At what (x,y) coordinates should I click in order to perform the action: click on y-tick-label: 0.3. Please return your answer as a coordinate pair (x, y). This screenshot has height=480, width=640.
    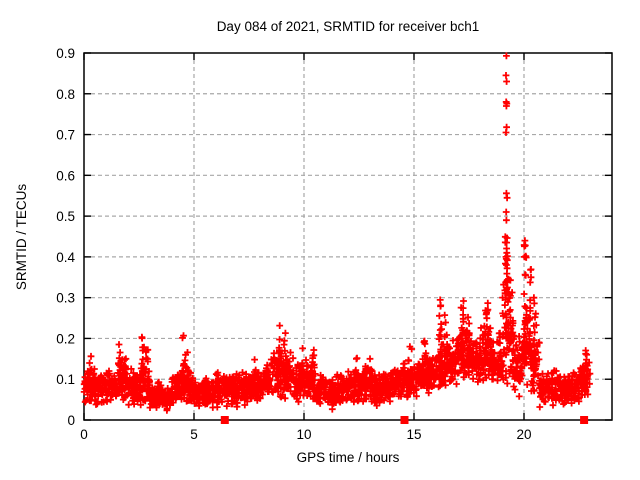
    Looking at the image, I should click on (65, 298).